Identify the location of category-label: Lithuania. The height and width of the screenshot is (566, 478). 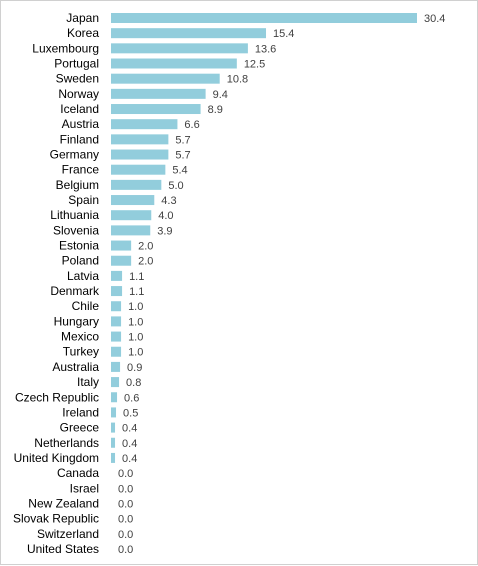
(74, 215).